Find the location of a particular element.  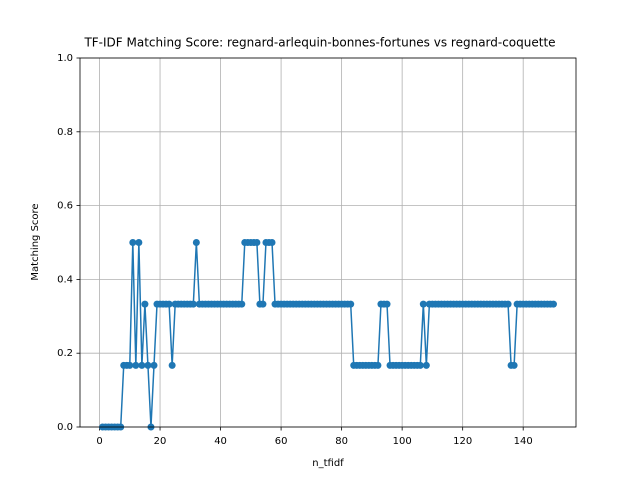

x-tick-label: 100 is located at coordinates (402, 441).